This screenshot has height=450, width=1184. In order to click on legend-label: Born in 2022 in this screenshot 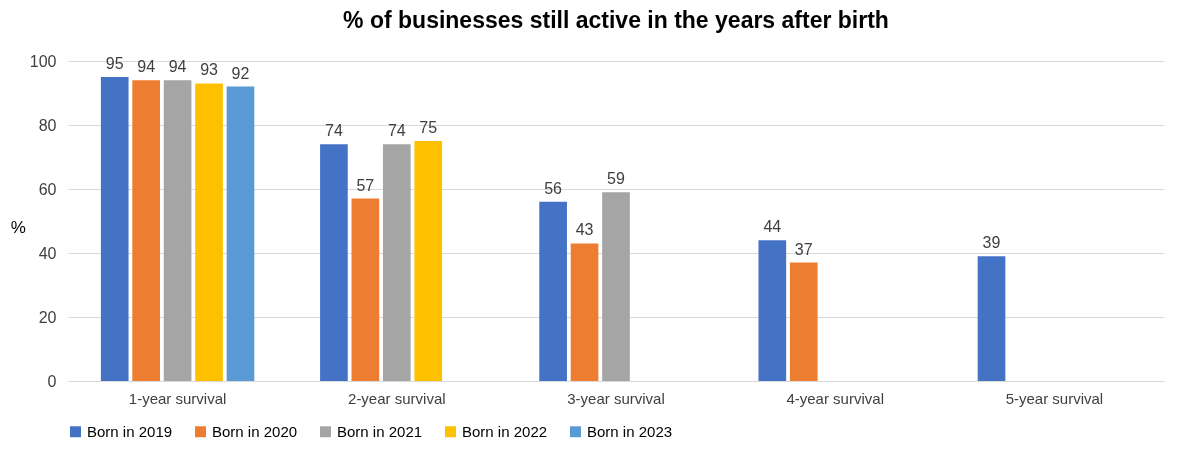, I will do `click(505, 431)`.